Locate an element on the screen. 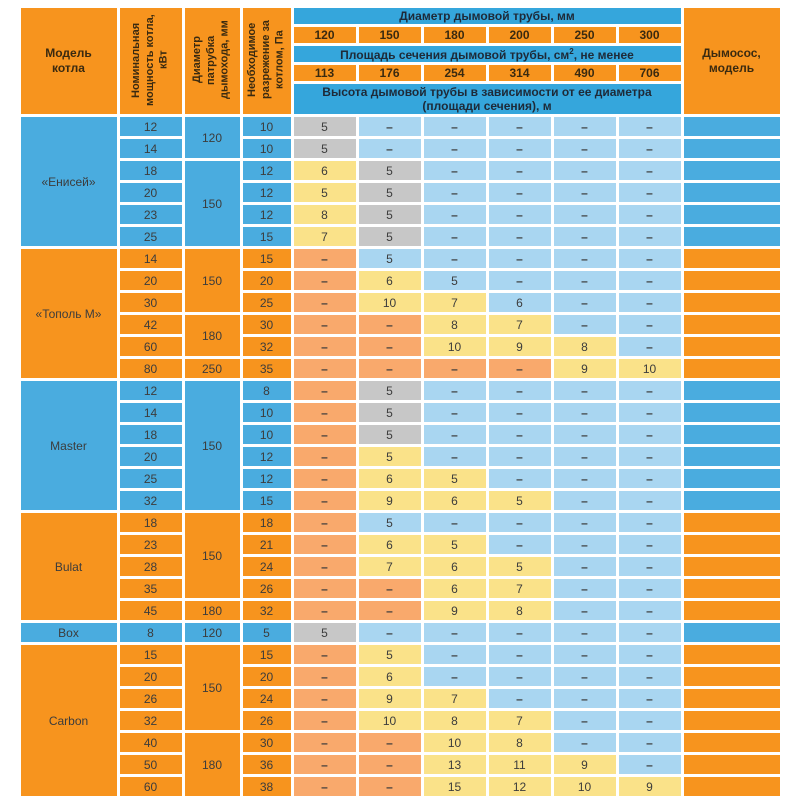 Image resolution: width=800 pixels, height=805 pixels. table-row: 25 15 7 5– – – – is located at coordinates (400, 236).